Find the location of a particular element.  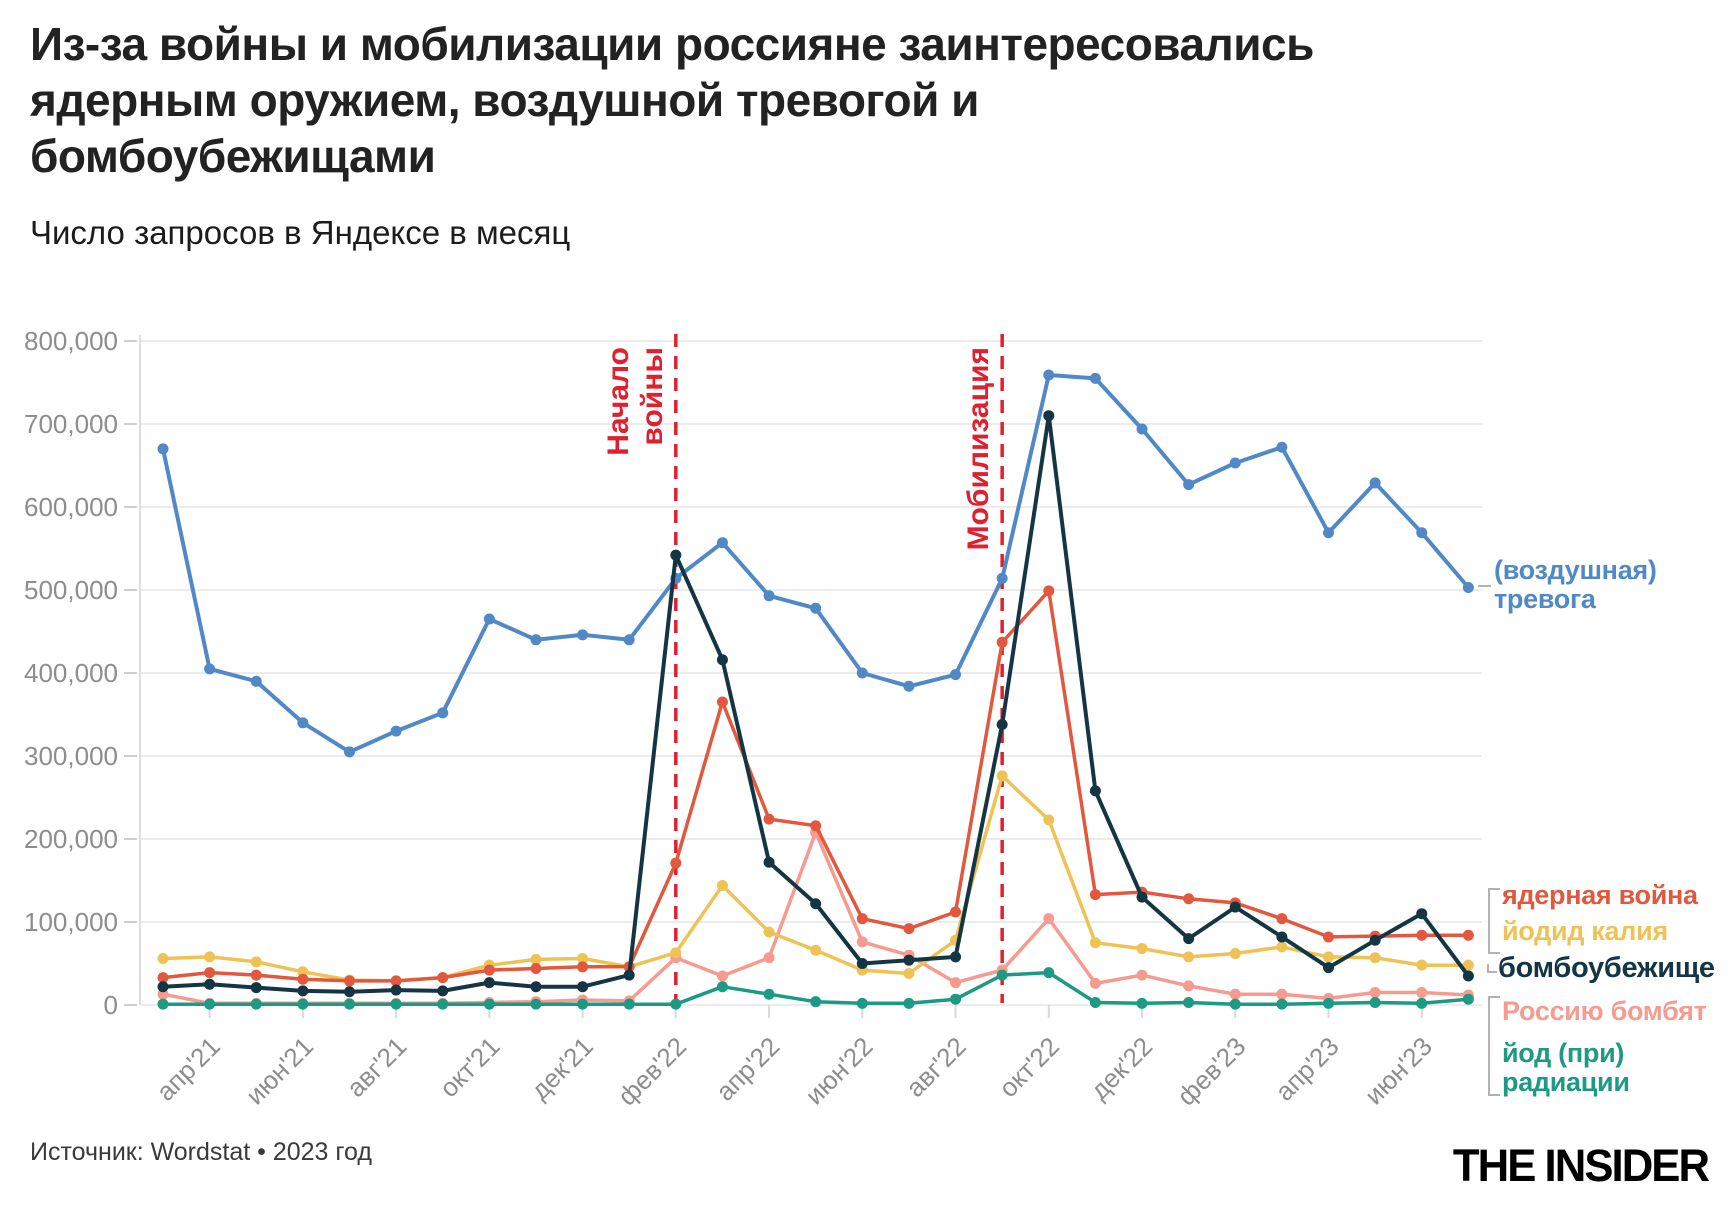

y-tick-label: 600,000 is located at coordinates (71, 507).